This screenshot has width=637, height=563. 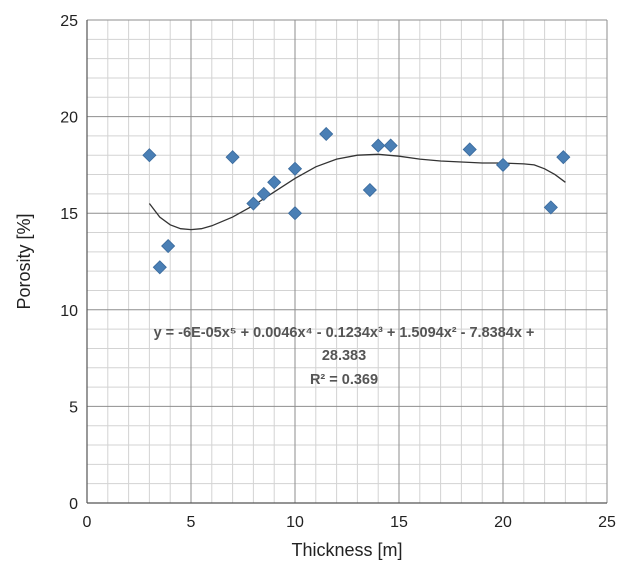 I want to click on y-tick-label: 15, so click(x=69, y=214).